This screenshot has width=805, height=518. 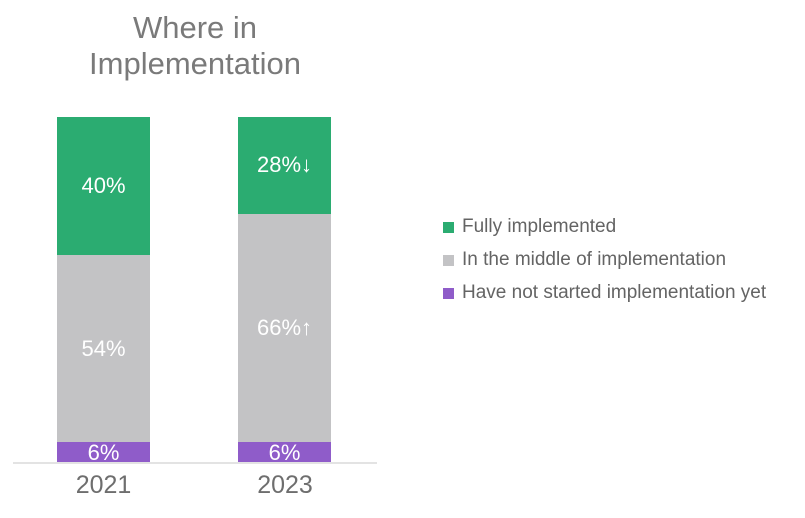 I want to click on segment-fully-implemented-2021: 40%, so click(x=103, y=186).